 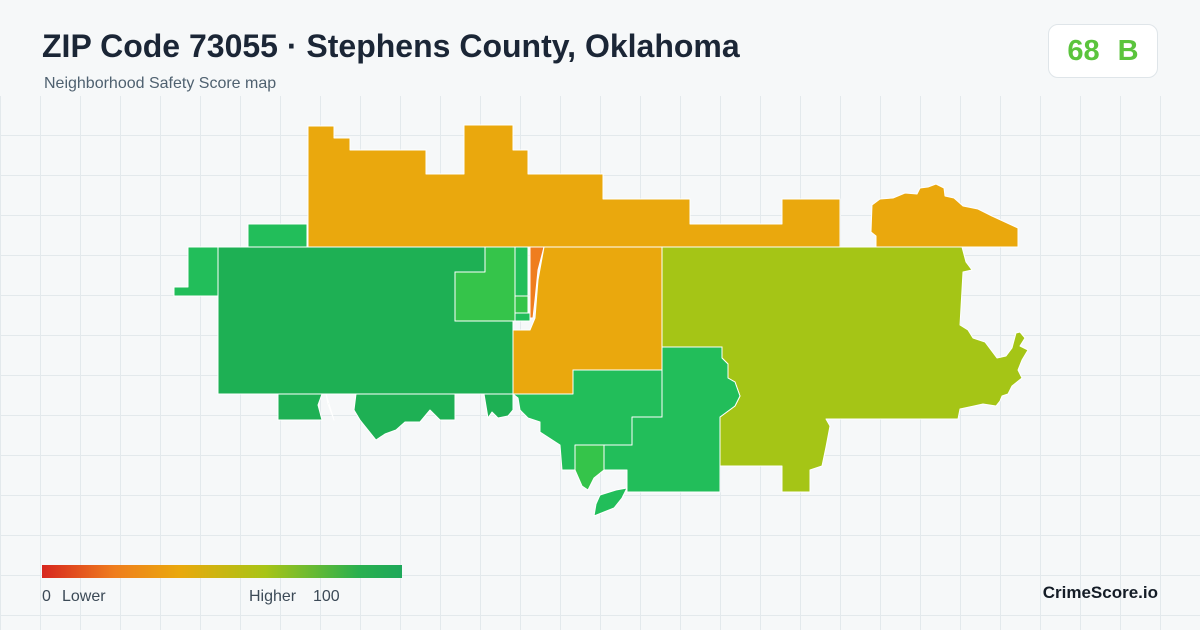 I want to click on score-value: 68, so click(x=1083, y=50).